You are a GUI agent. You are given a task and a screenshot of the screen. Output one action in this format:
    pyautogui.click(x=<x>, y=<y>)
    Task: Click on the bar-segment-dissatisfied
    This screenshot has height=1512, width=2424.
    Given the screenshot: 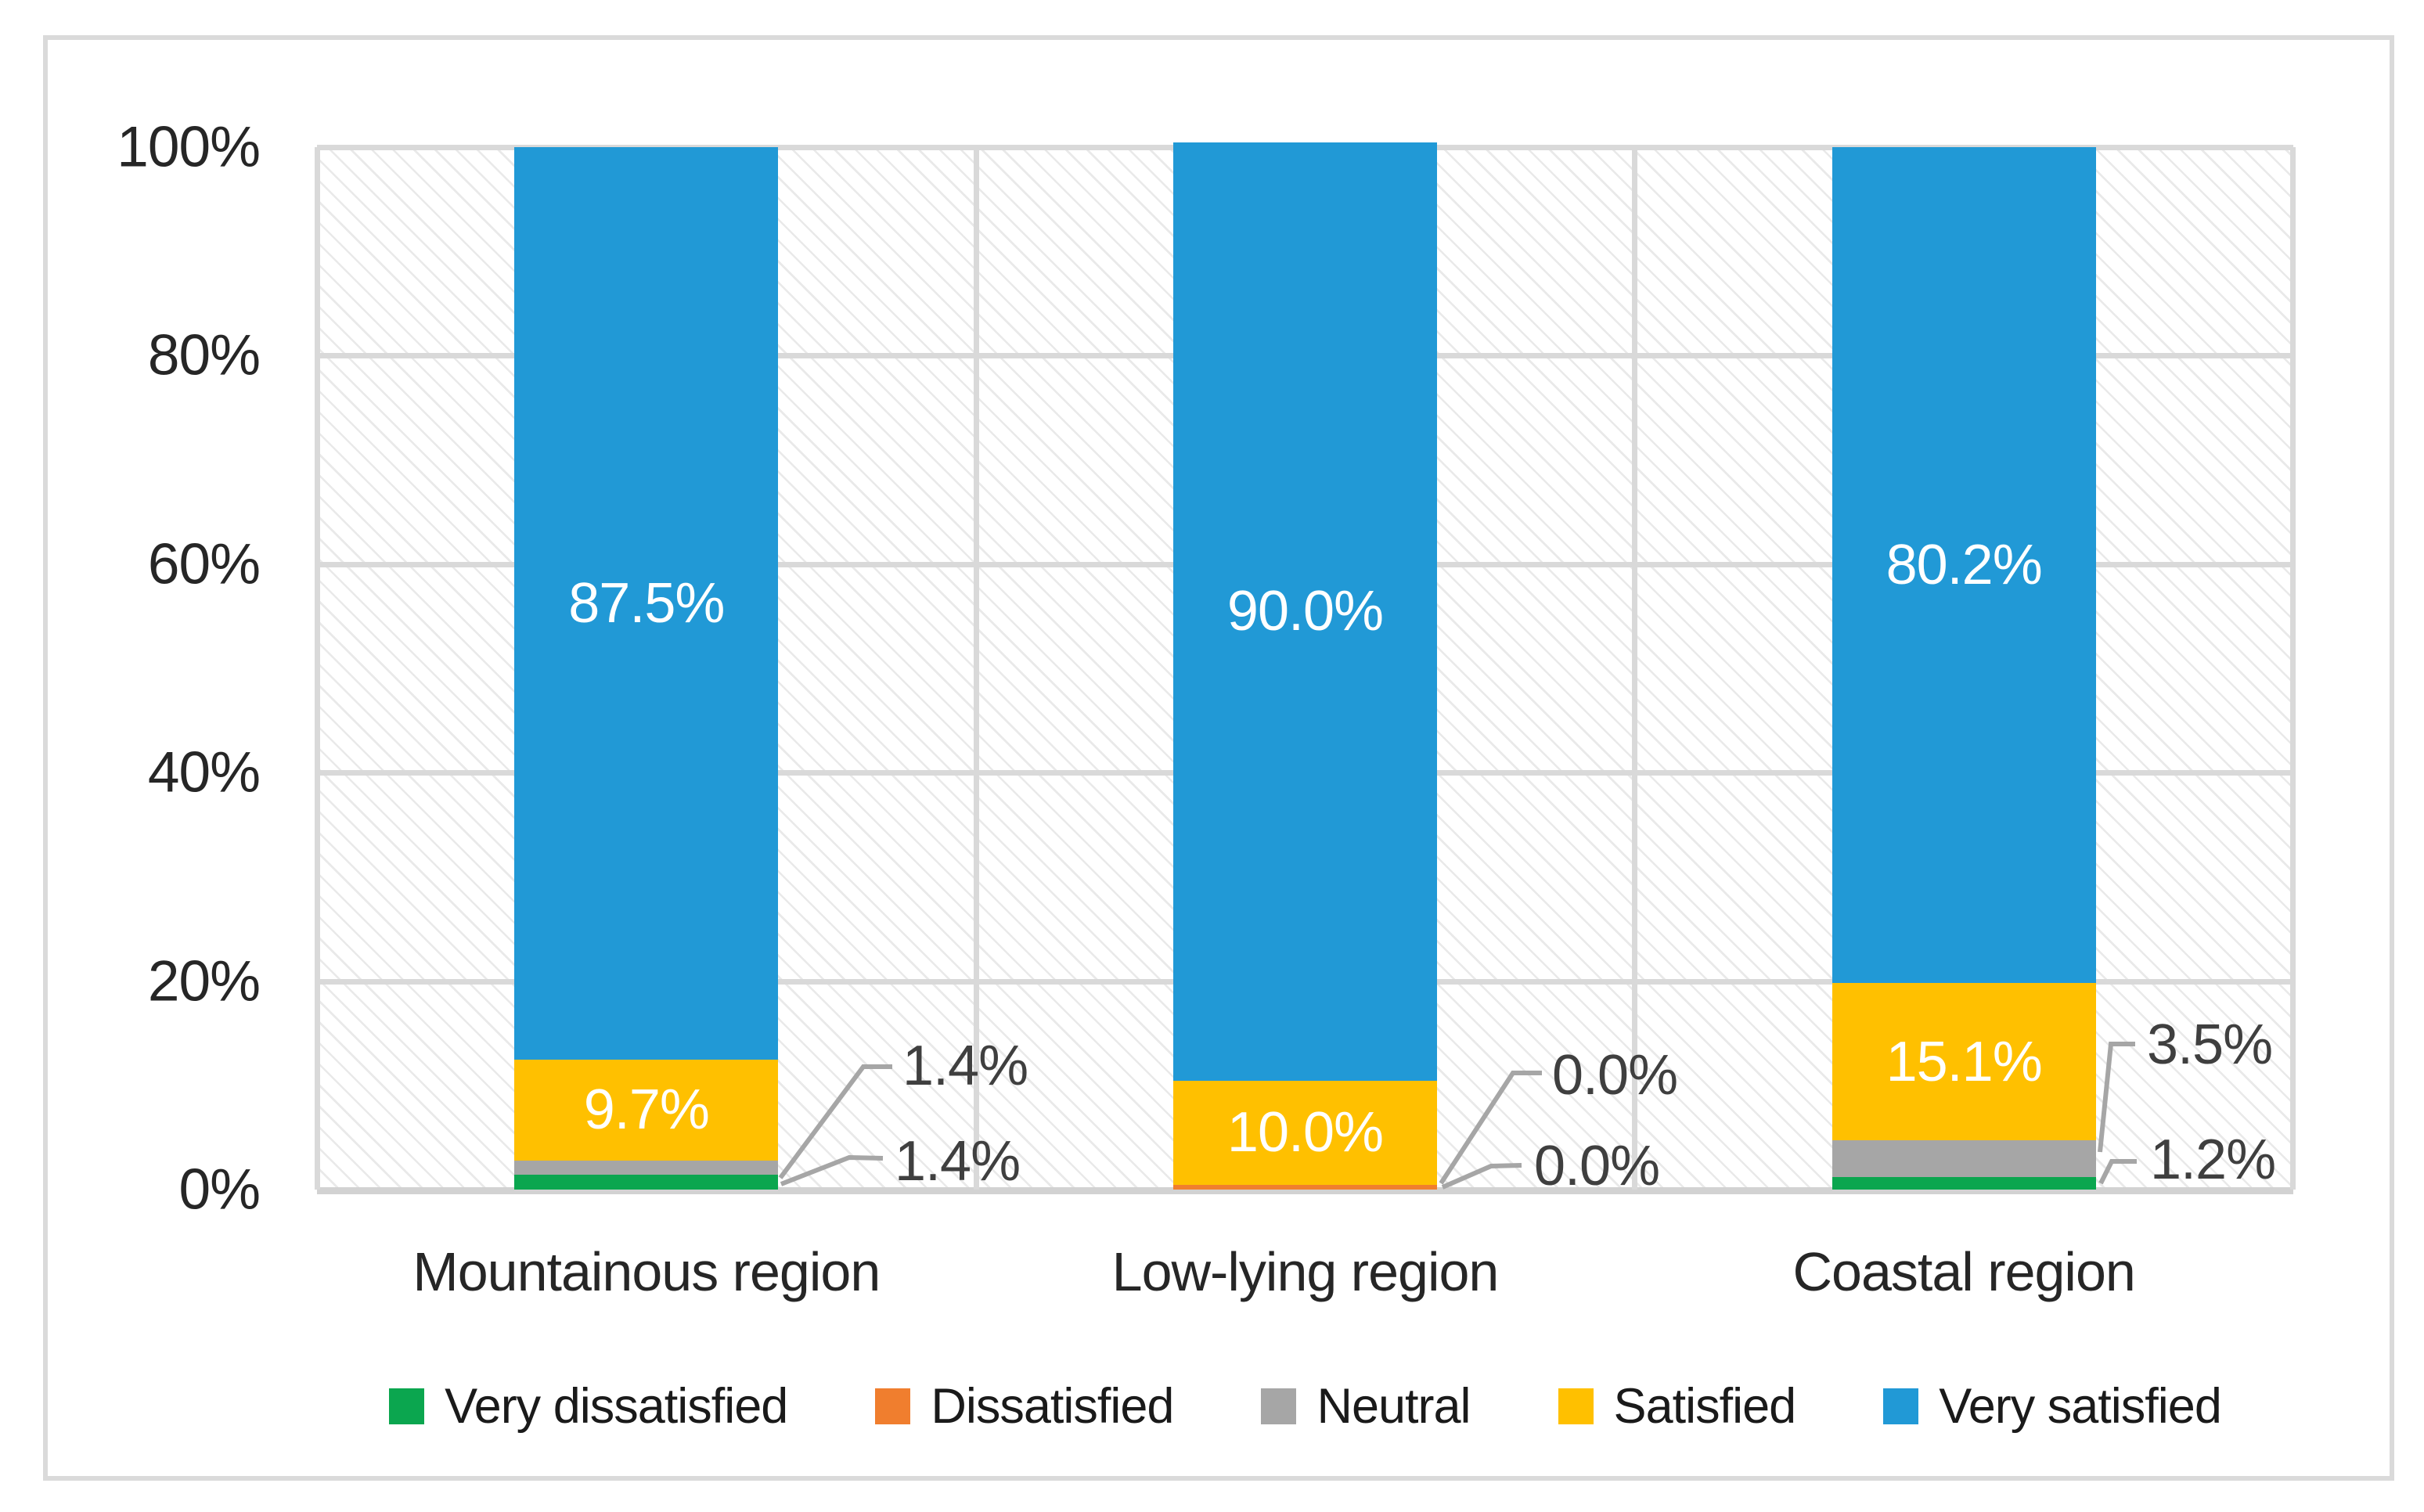 What is the action you would take?
    pyautogui.click(x=1305, y=1187)
    